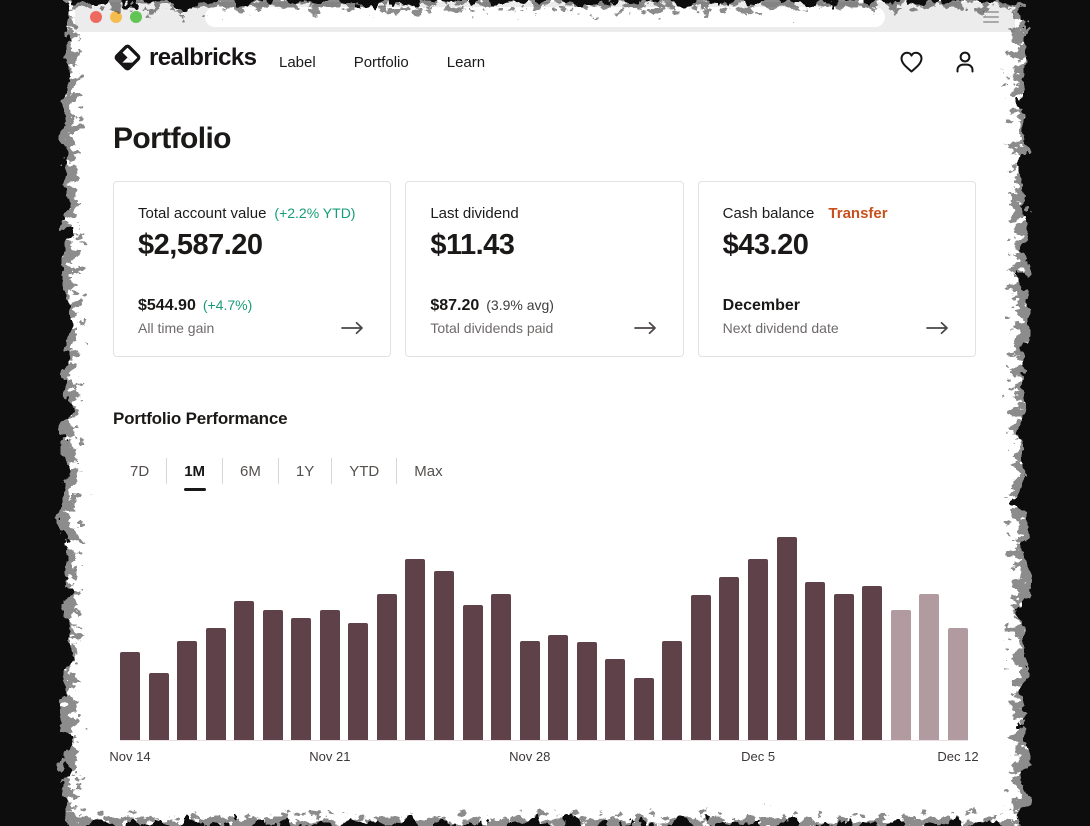 The height and width of the screenshot is (826, 1090). What do you see at coordinates (136, 17) in the screenshot?
I see `zoom-window-button` at bounding box center [136, 17].